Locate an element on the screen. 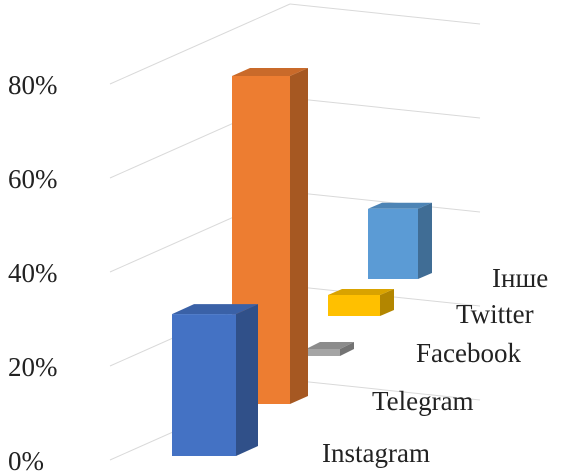 Image resolution: width=562 pixels, height=472 pixels. category-label: Facebook is located at coordinates (468, 353).